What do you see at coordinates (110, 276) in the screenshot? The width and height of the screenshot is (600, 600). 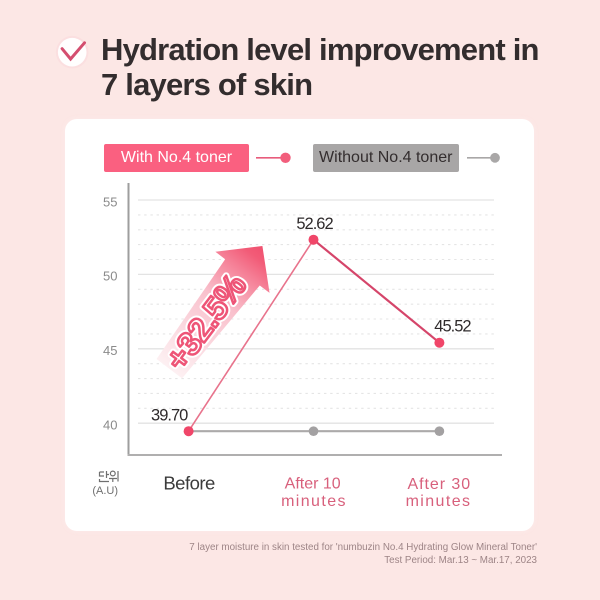 I see `svg-text: 50` at bounding box center [110, 276].